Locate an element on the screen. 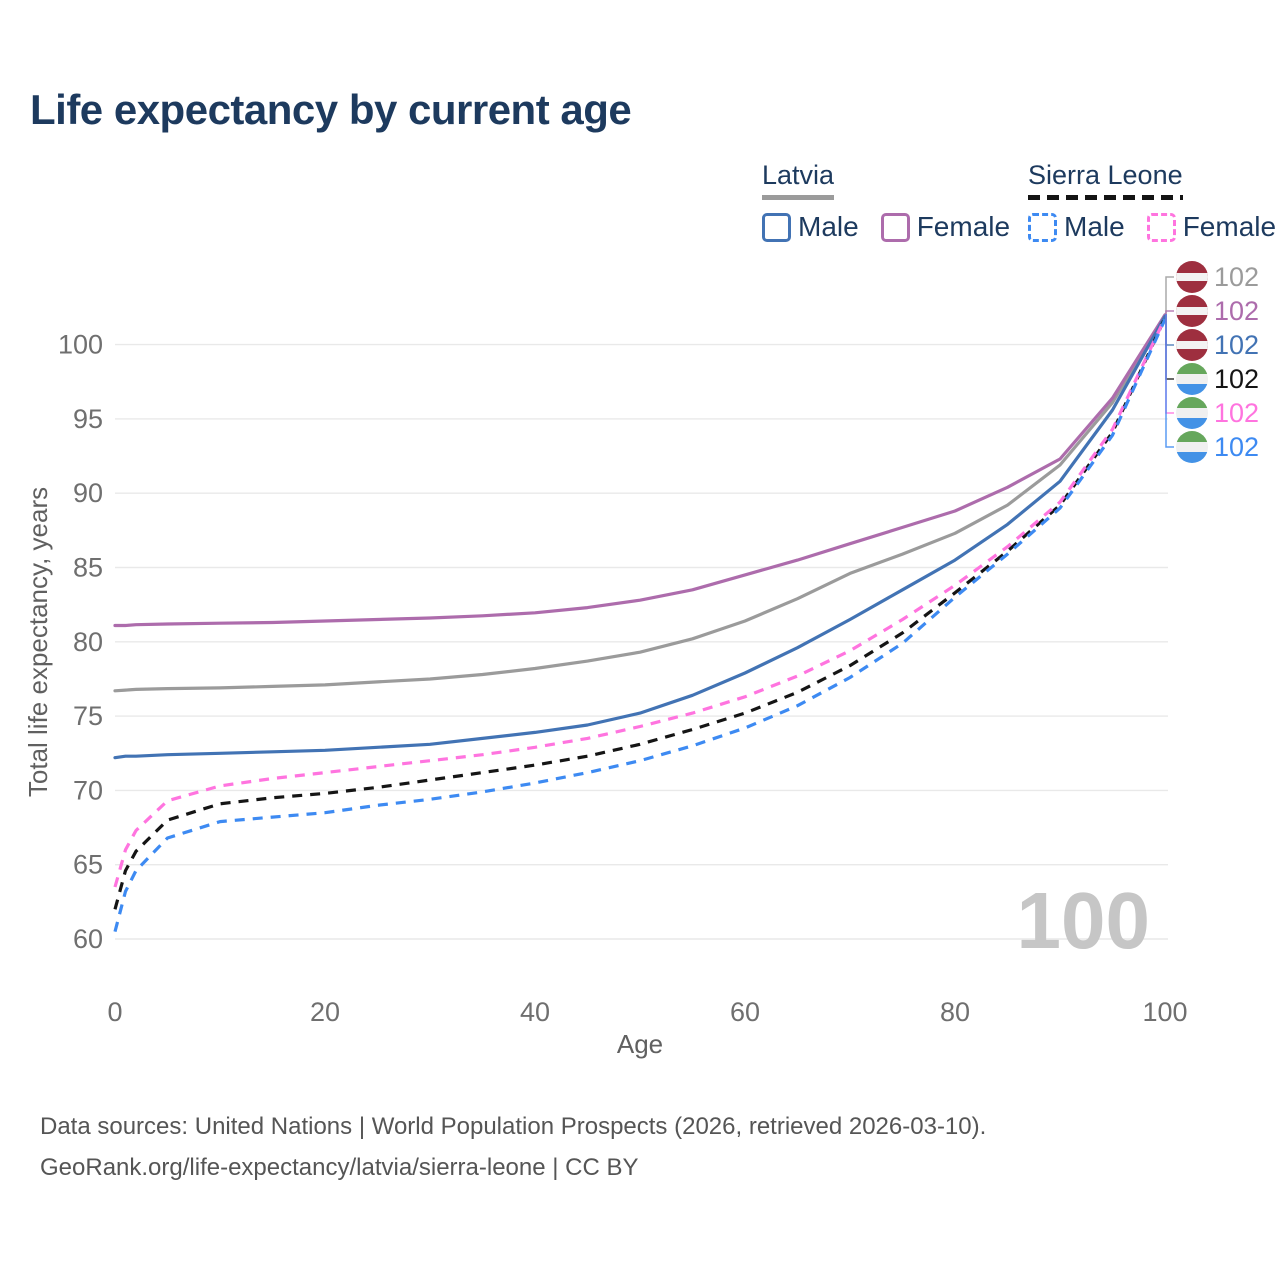  end-label-latvia-total: 102 is located at coordinates (1236, 277).